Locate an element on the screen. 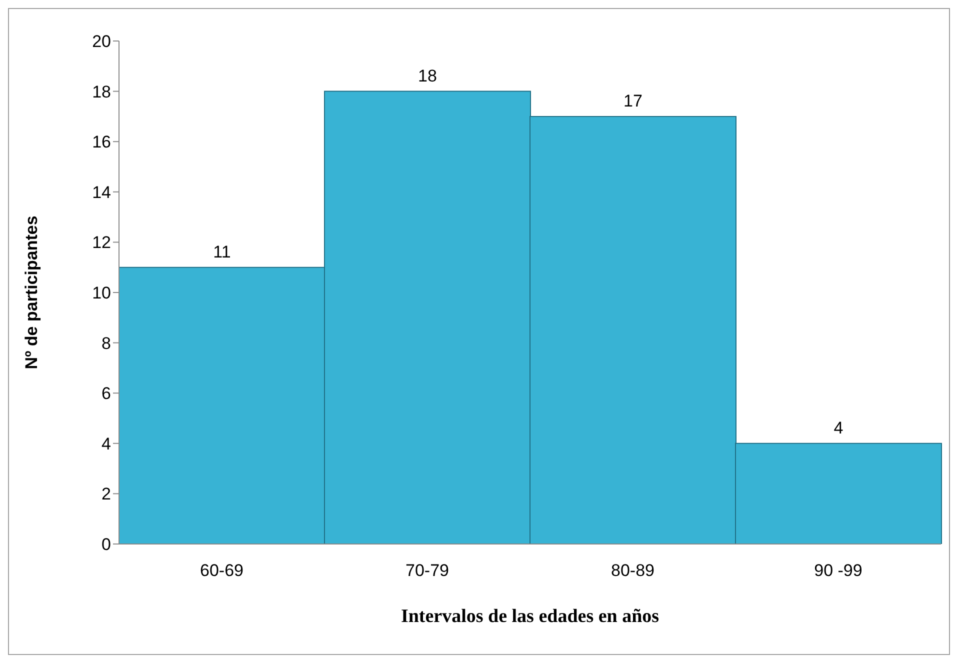 Image resolution: width=956 pixels, height=663 pixels. x-tick-label: 60-69 is located at coordinates (222, 570).